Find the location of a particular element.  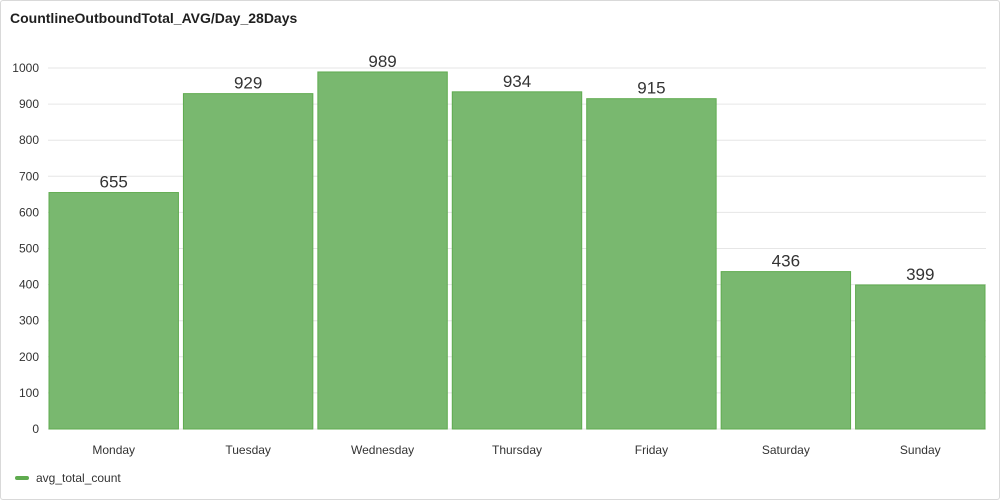

legend-swatch is located at coordinates (22, 478).